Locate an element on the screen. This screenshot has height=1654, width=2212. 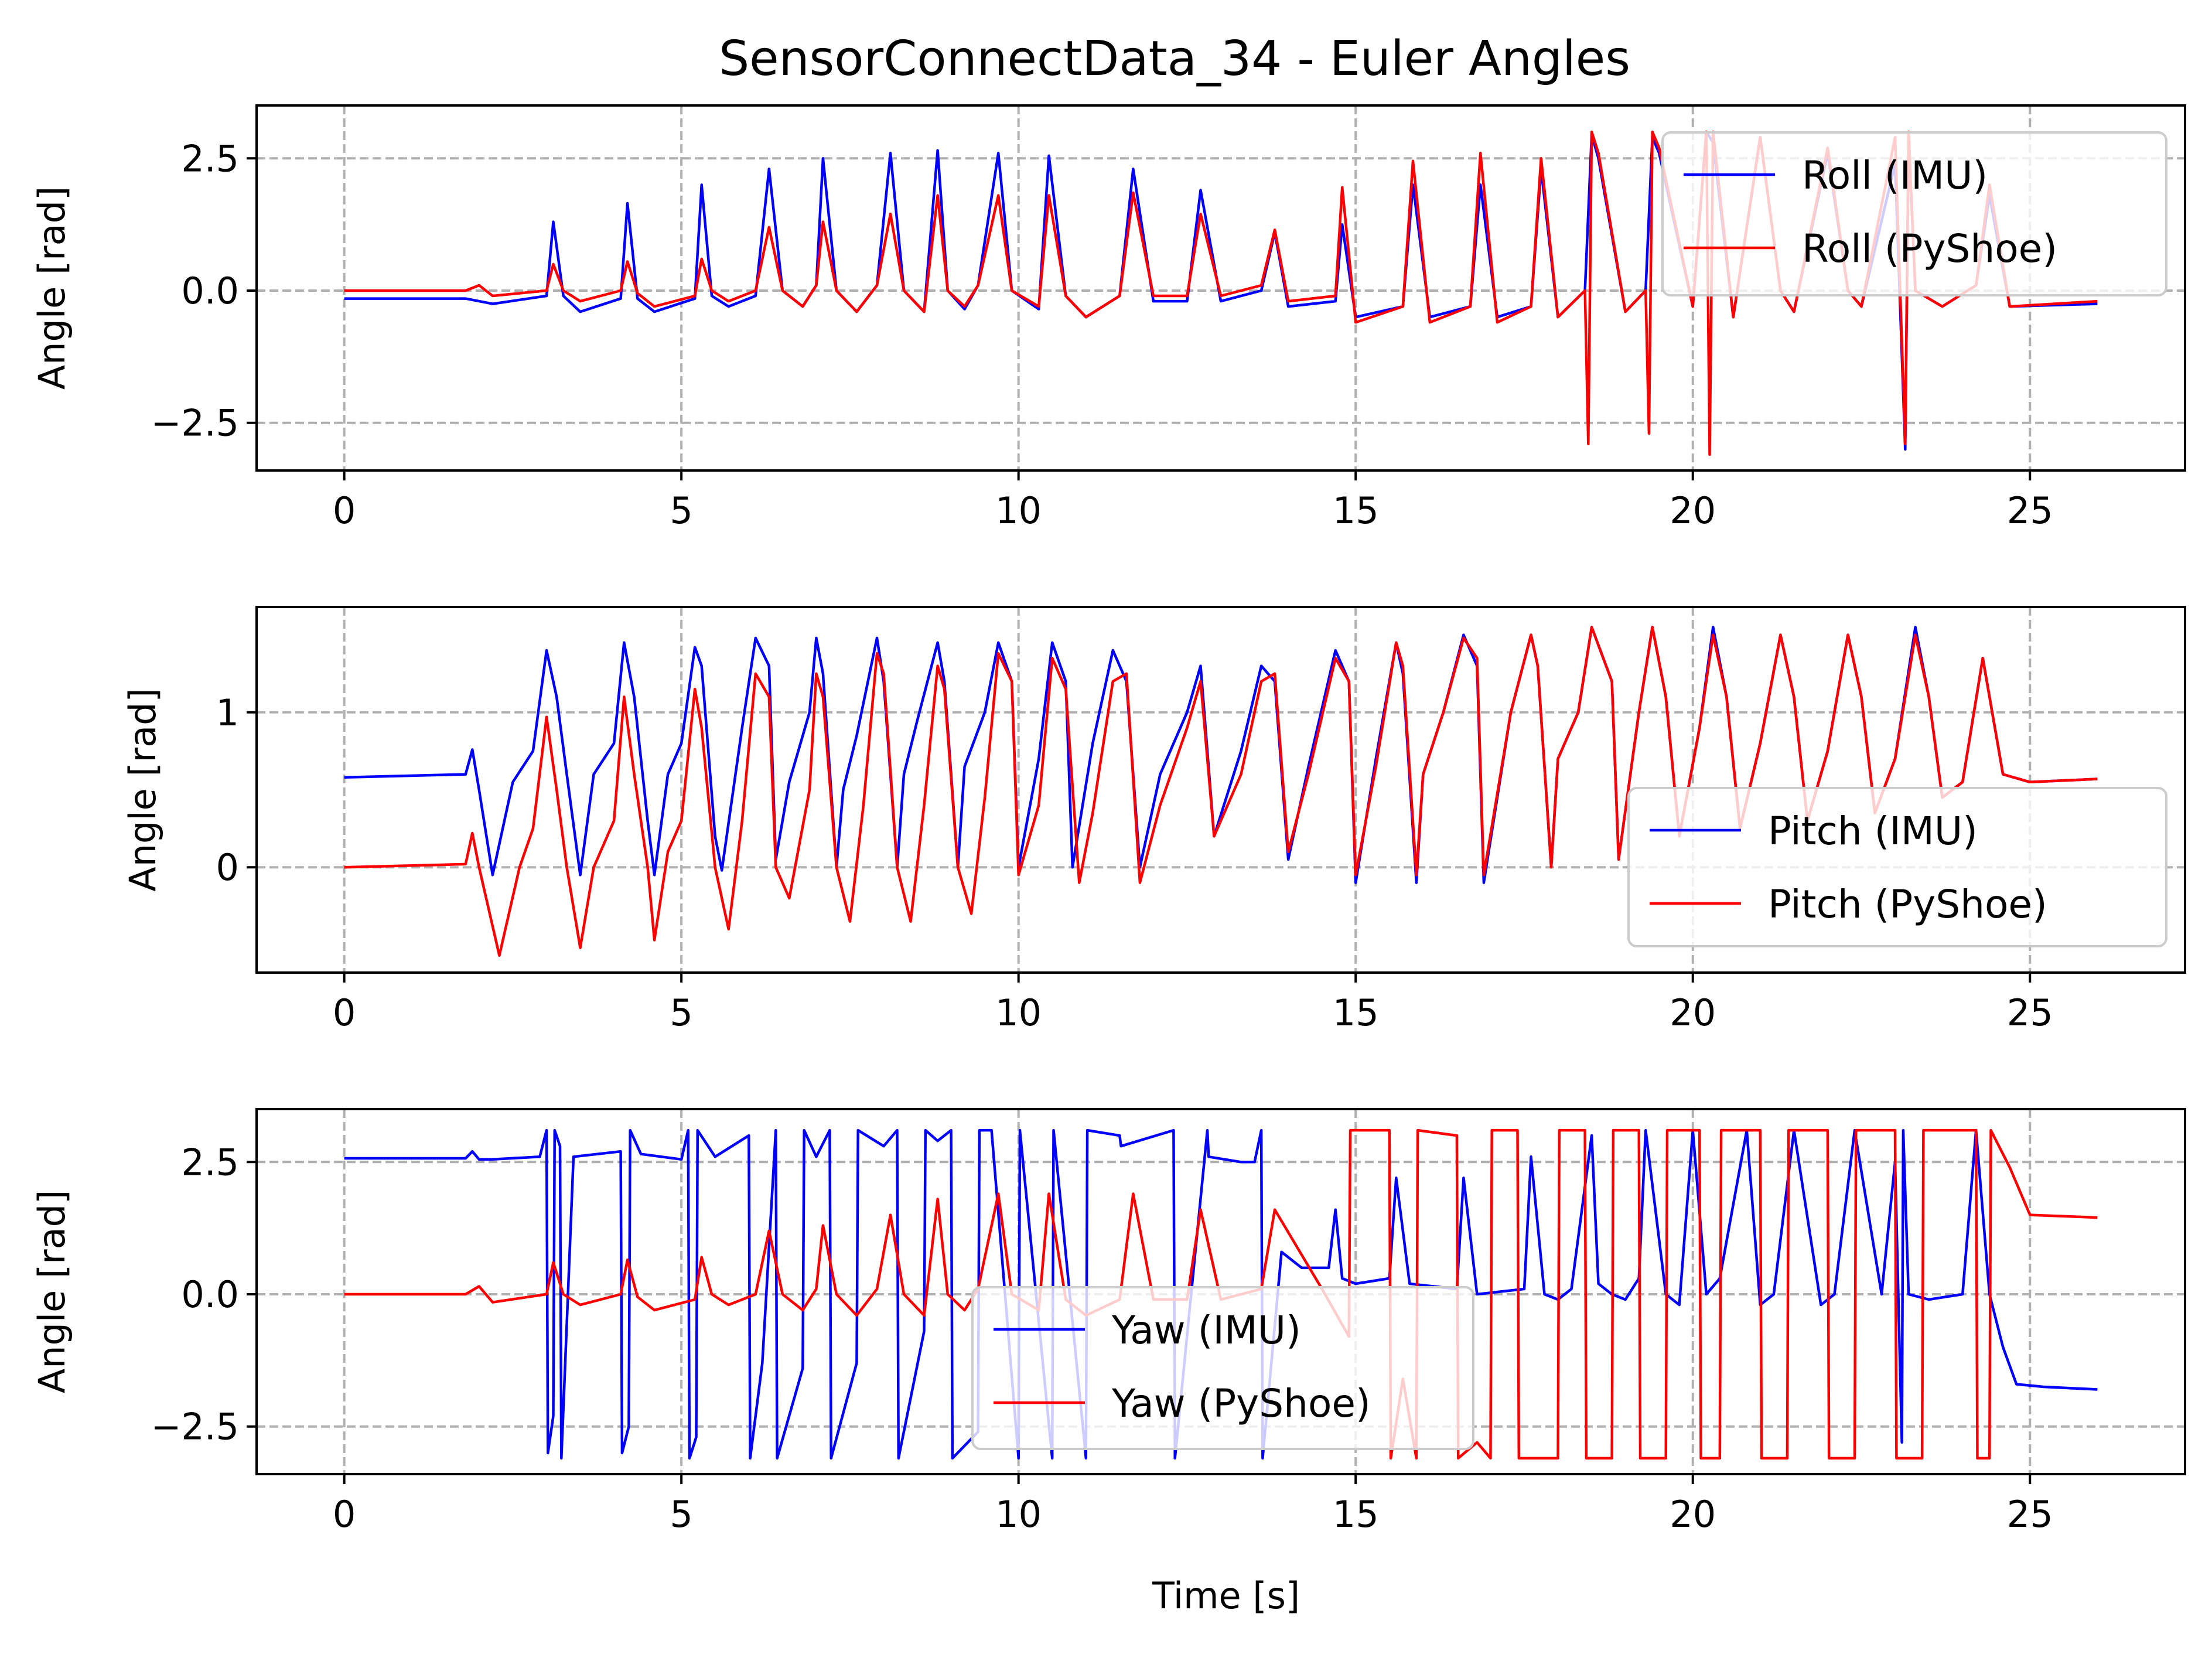
legend: Roll (IMU) Roll (PyShoe) is located at coordinates (1914, 213).